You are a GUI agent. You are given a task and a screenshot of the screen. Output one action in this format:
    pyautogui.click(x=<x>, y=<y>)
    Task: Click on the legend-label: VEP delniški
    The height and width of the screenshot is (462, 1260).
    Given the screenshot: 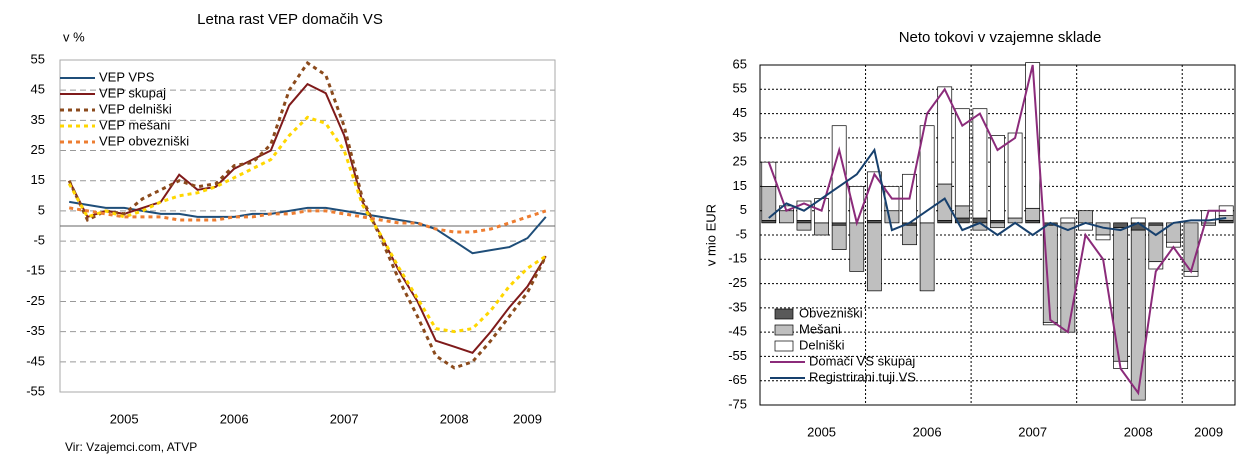 What is the action you would take?
    pyautogui.click(x=135, y=108)
    